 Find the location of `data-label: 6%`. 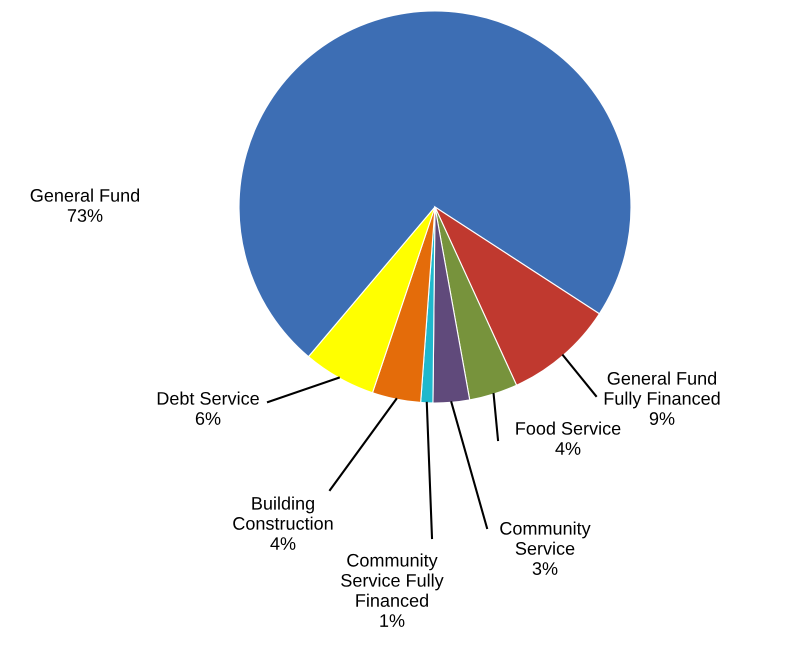

data-label: 6% is located at coordinates (208, 418).